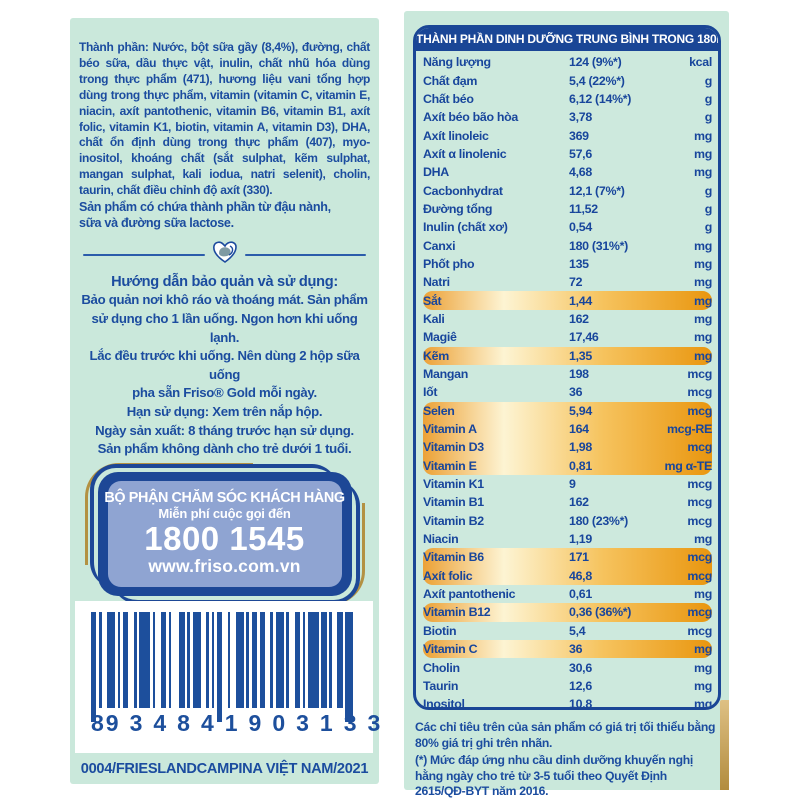 The image size is (800, 800). Describe the element at coordinates (450, 465) in the screenshot. I see `nutrient-name: Vitamin E` at that location.